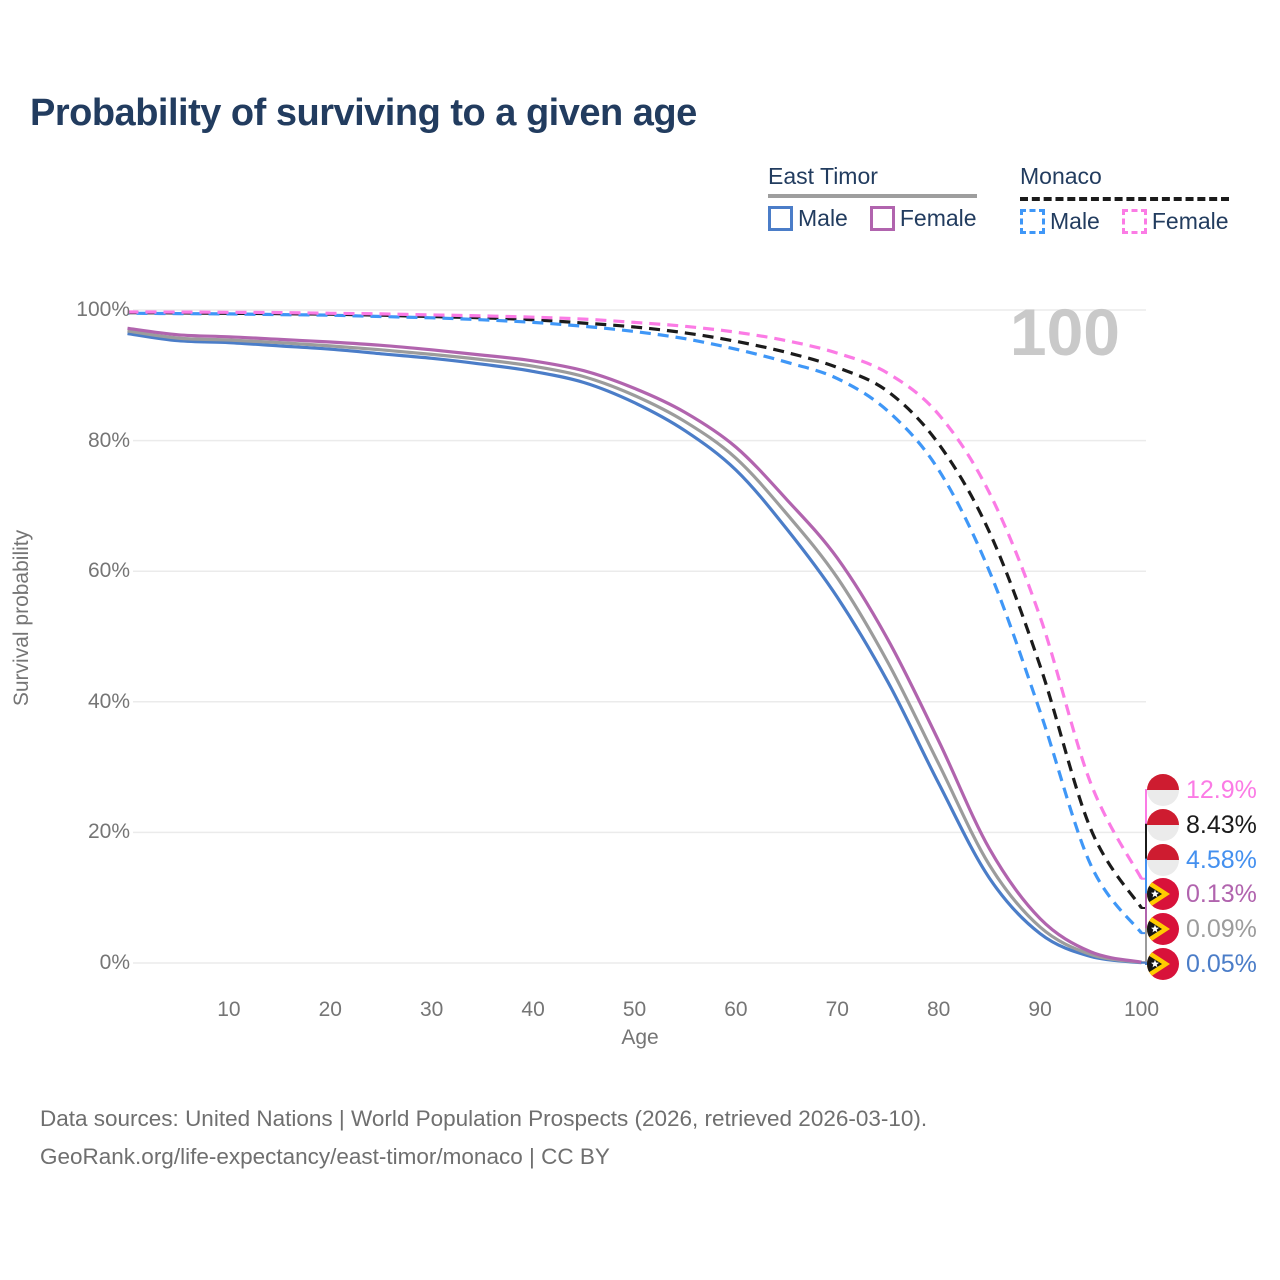  I want to click on end-label-8.43%: 8.43%, so click(1212, 824).